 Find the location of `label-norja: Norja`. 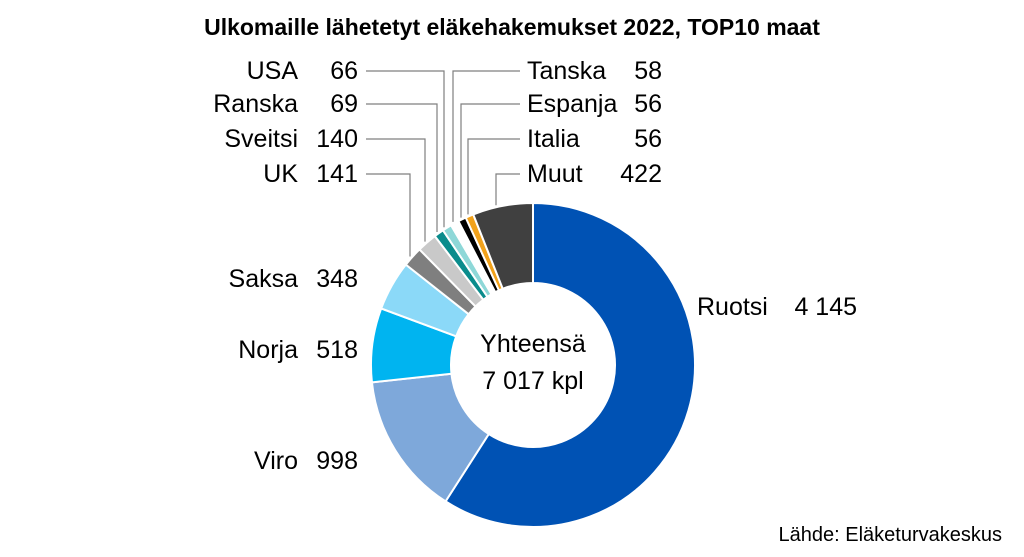

label-norja: Norja is located at coordinates (268, 350).